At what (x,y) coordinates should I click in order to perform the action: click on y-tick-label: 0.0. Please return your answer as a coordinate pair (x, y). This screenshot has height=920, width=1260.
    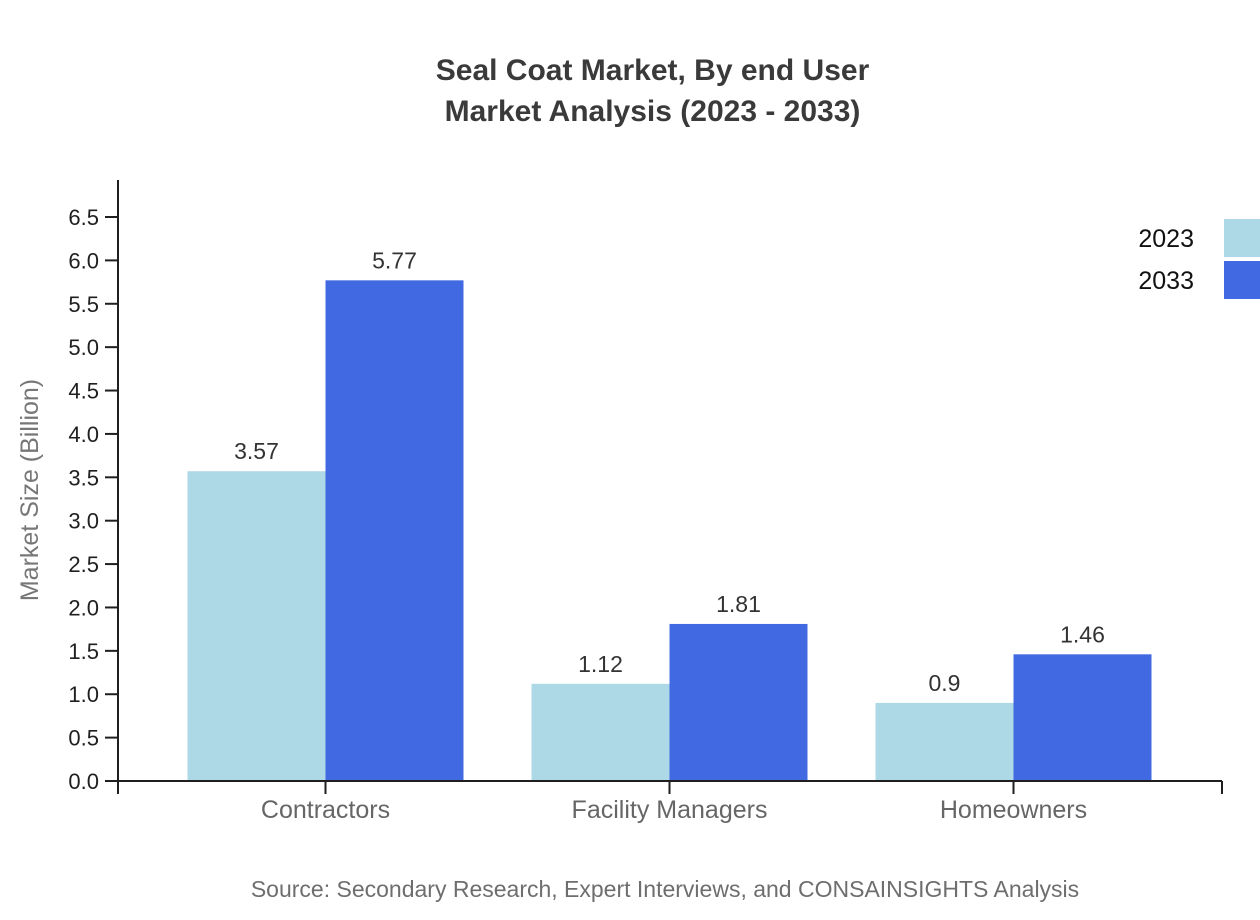
    Looking at the image, I should click on (83, 781).